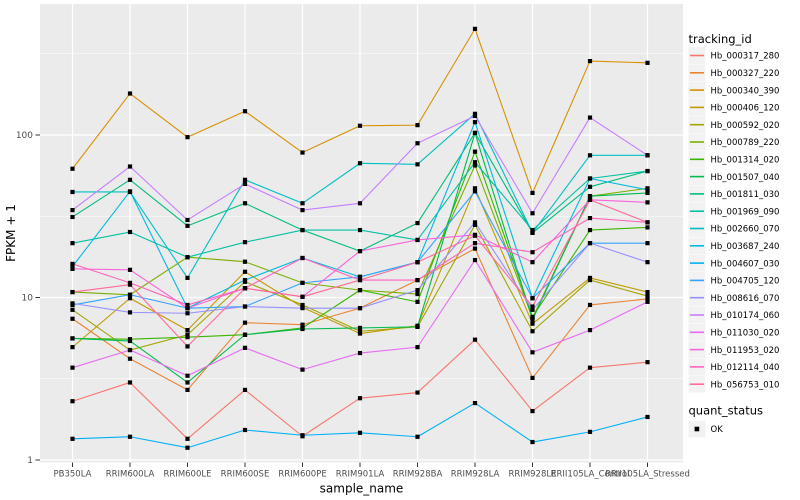 The width and height of the screenshot is (800, 500). I want to click on x-tick-label: RRIM928LE, so click(533, 475).